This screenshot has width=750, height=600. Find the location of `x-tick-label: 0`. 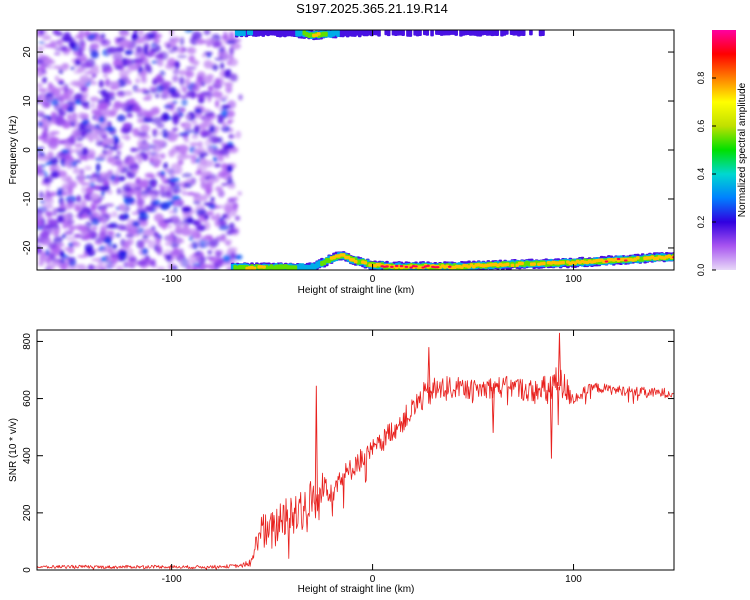

x-tick-label: 0 is located at coordinates (373, 579).